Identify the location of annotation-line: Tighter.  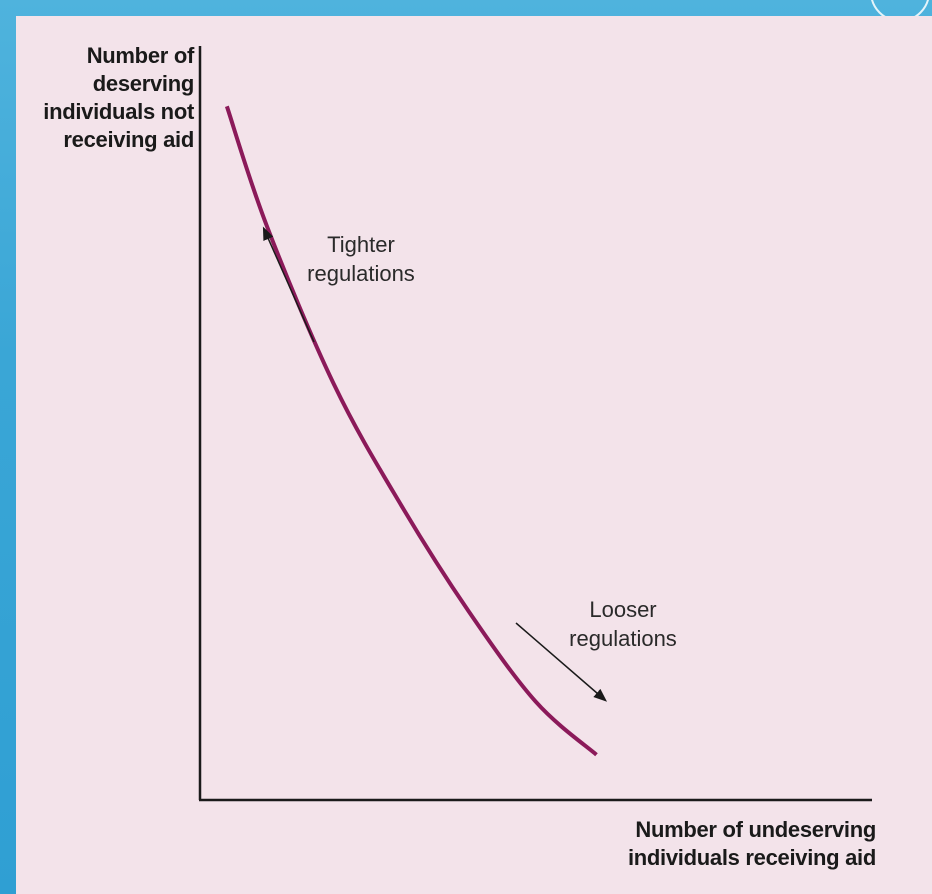
(361, 244).